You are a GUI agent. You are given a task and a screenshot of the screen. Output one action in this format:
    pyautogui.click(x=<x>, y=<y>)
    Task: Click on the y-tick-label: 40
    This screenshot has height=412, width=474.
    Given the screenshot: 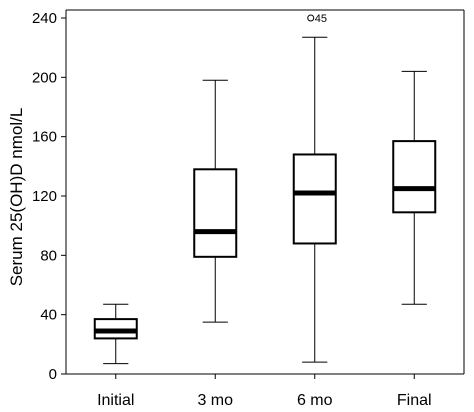 What is the action you would take?
    pyautogui.click(x=48, y=315)
    